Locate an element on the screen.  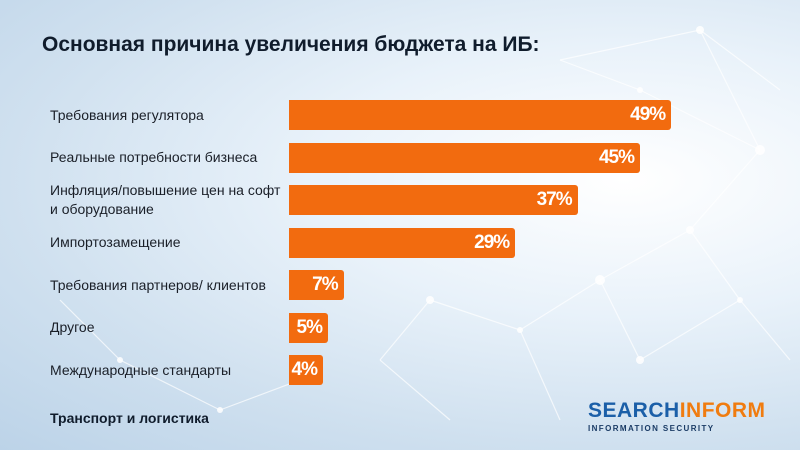
searchinform-logo: SEARCHINFORM INFORMATION SECURITY is located at coordinates (677, 416).